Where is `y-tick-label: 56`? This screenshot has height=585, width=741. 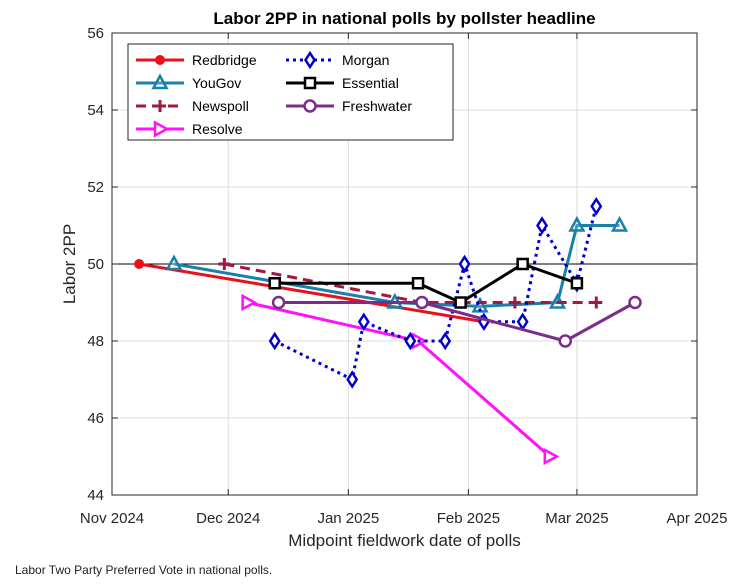 y-tick-label: 56 is located at coordinates (95, 33).